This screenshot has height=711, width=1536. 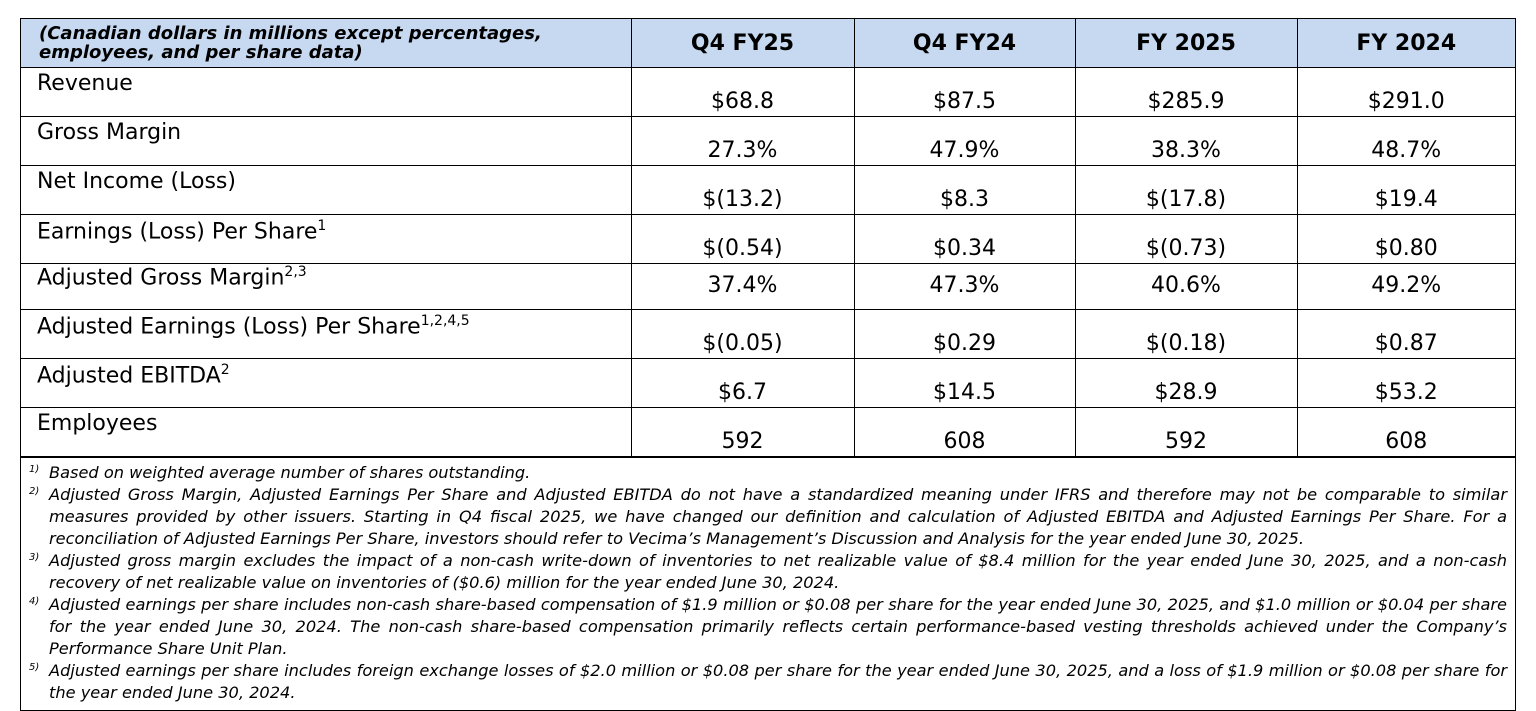 What do you see at coordinates (161, 278) in the screenshot?
I see `row-label: Adjusted Gross Margin` at bounding box center [161, 278].